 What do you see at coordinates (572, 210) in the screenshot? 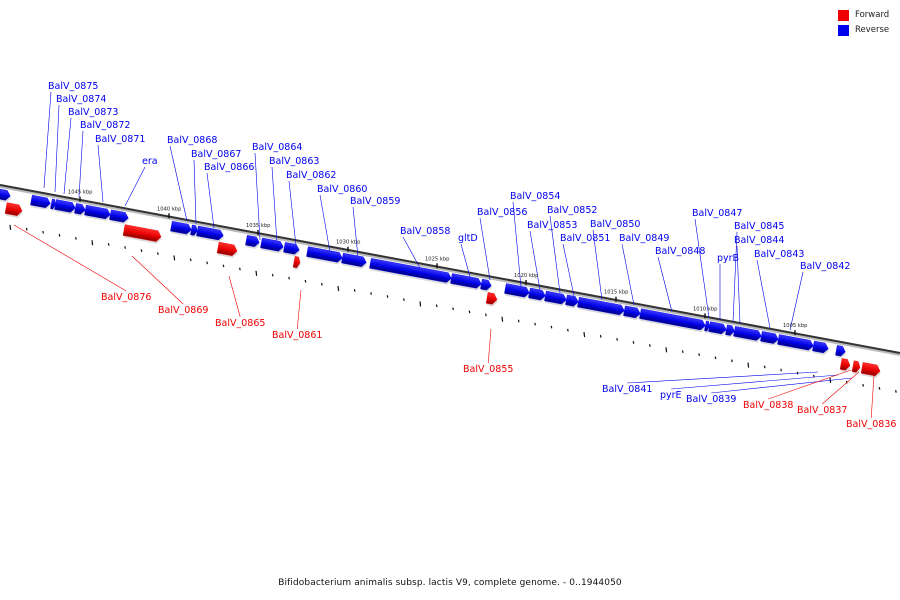
I see `gene-label-balv-0852: BalV_0852` at bounding box center [572, 210].